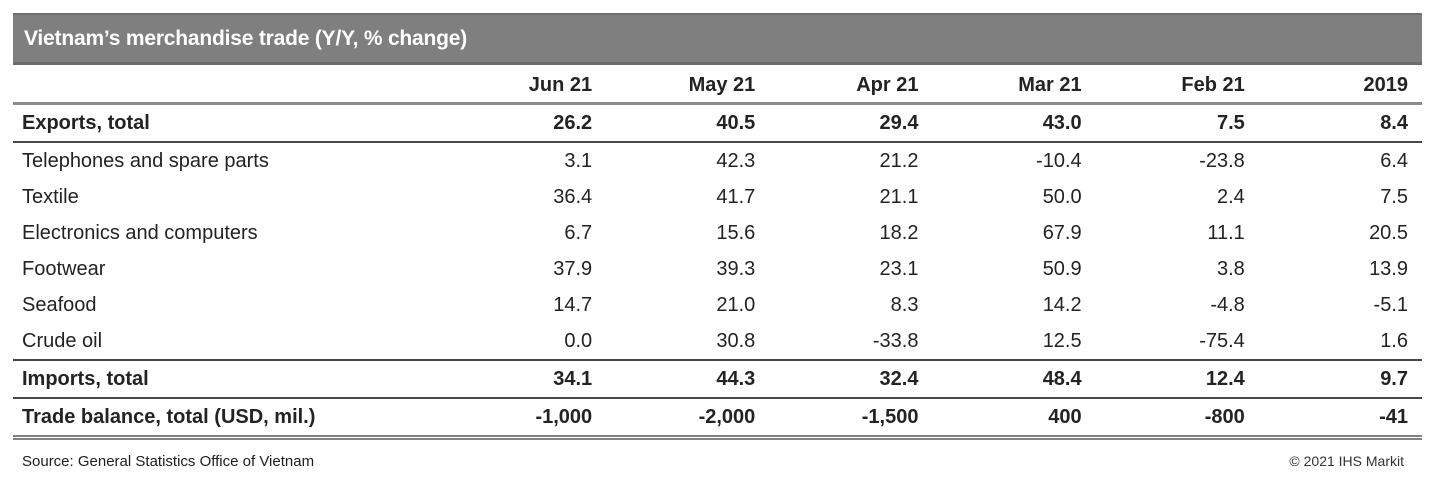 Image resolution: width=1435 pixels, height=478 pixels. I want to click on cell-value: 39.3, so click(736, 268).